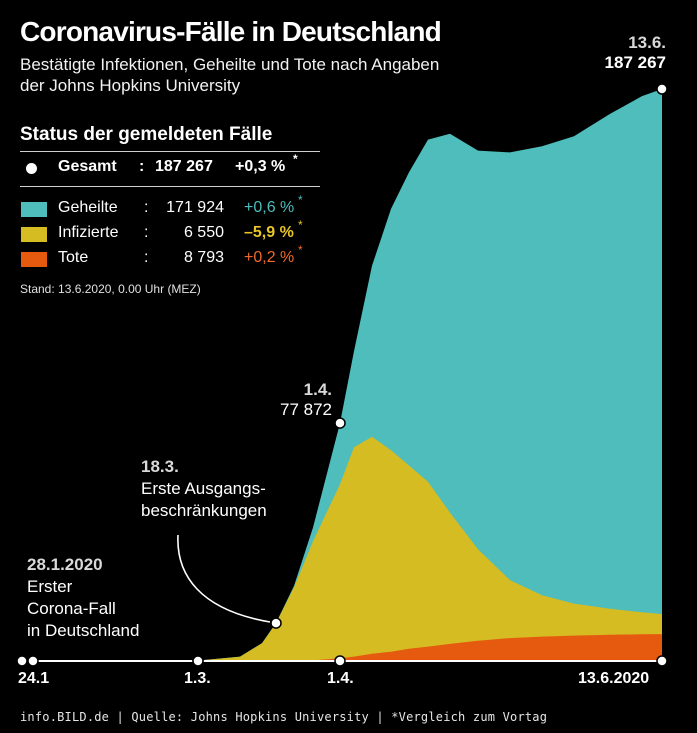 This screenshot has height=733, width=697. I want to click on total-dot-icon, so click(31, 168).